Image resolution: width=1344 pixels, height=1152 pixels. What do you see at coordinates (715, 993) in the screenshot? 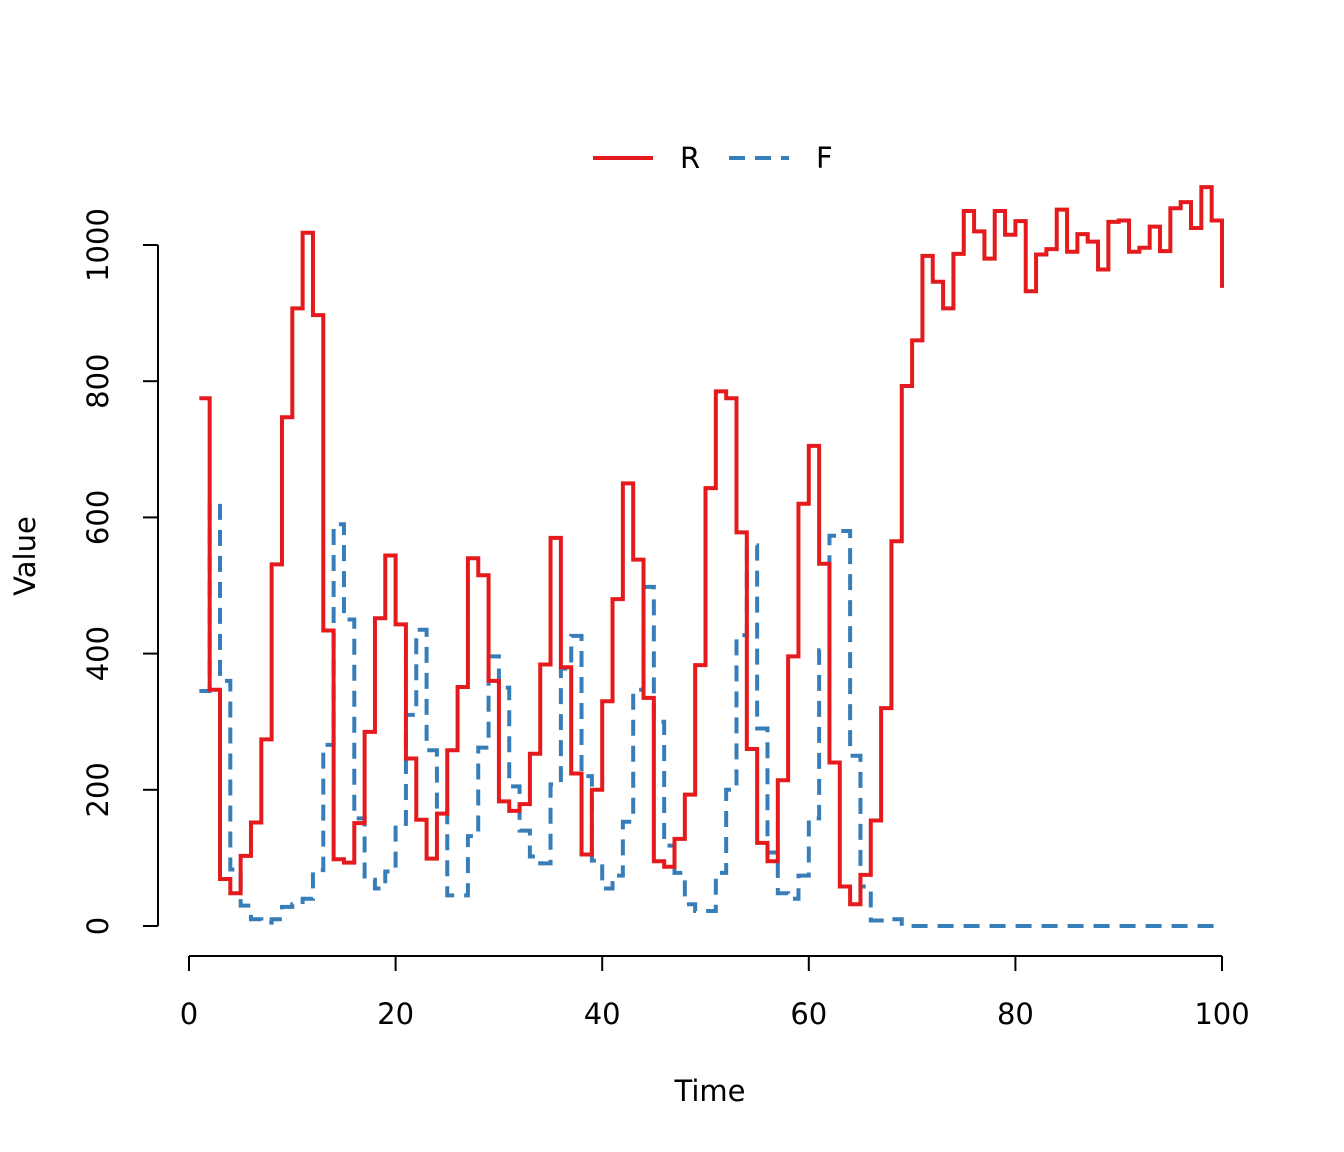
I see `x-axis-ticks: 0 20 40 60 80 100` at bounding box center [715, 993].